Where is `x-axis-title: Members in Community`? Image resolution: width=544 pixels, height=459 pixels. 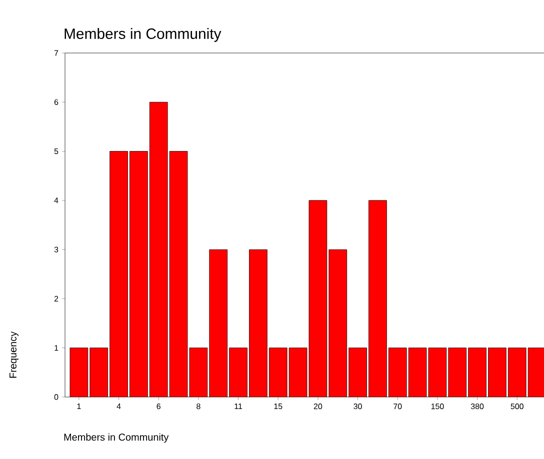 x-axis-title: Members in Community is located at coordinates (116, 438).